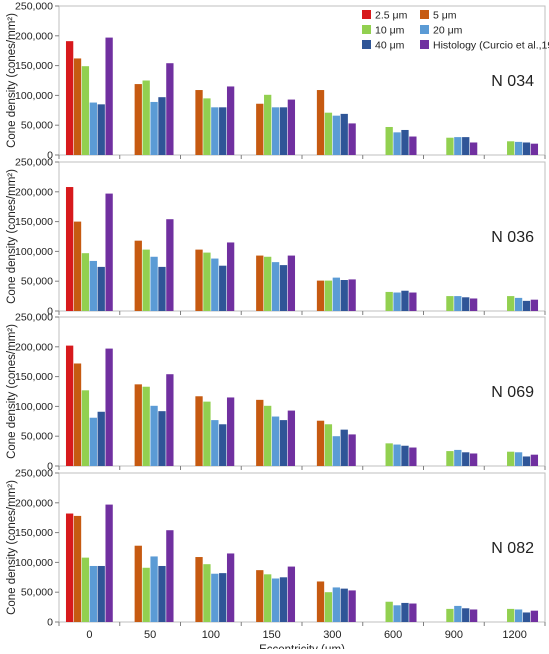 This screenshot has height=654, width=549. Describe the element at coordinates (514, 635) in the screenshot. I see `x-tick-label: 1200` at that location.